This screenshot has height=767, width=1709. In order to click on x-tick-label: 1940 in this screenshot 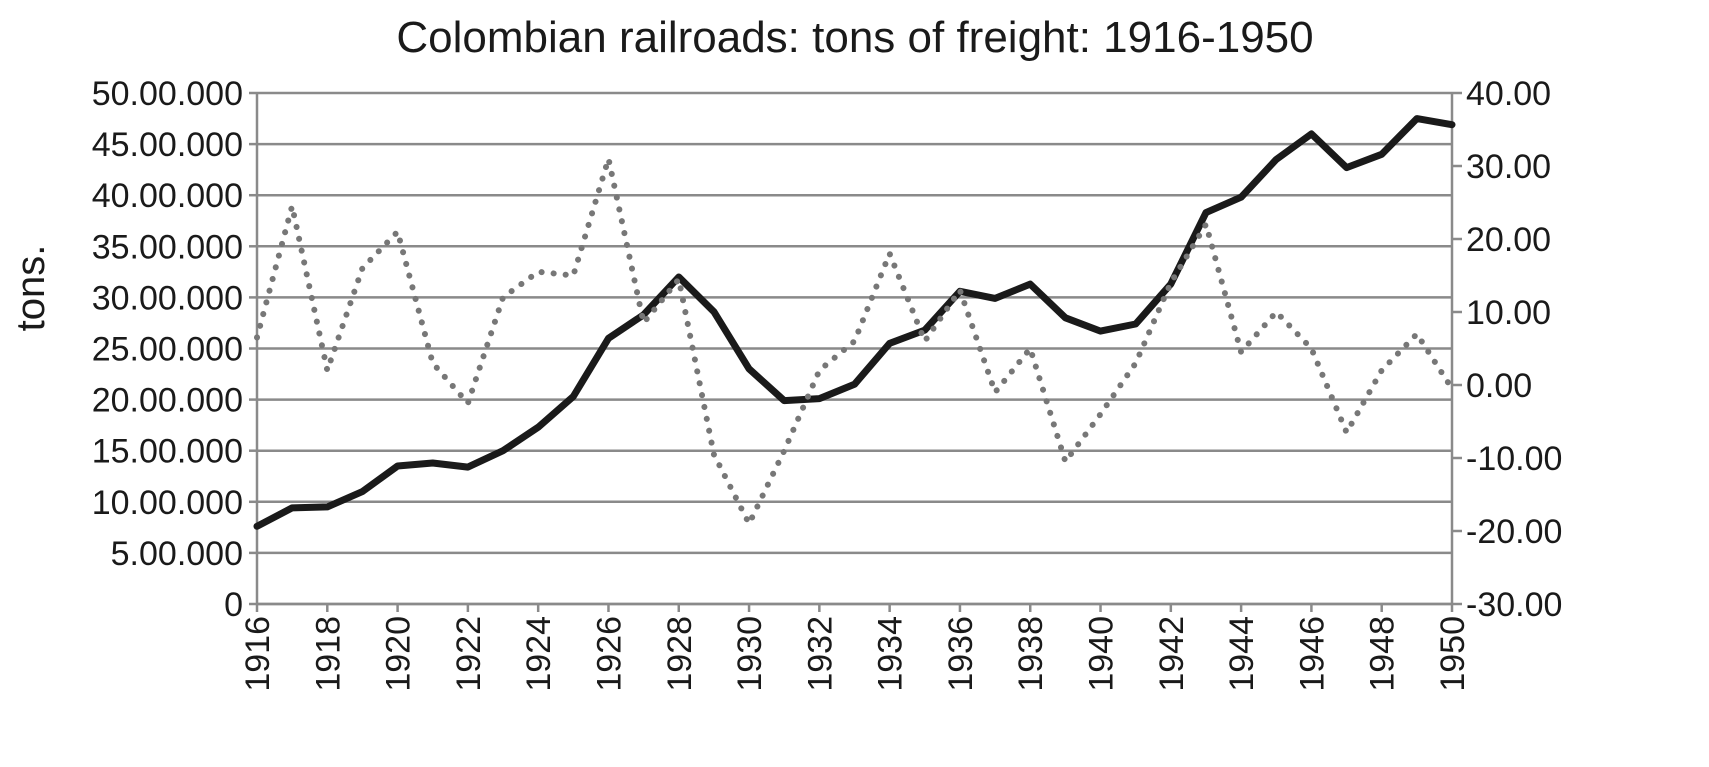, I will do `click(1102, 654)`.